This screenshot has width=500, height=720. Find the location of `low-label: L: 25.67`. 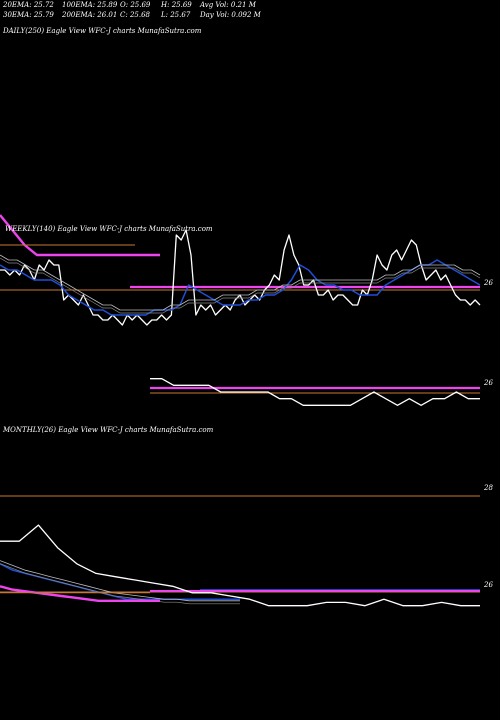

low-label: L: 25.67 is located at coordinates (176, 15).